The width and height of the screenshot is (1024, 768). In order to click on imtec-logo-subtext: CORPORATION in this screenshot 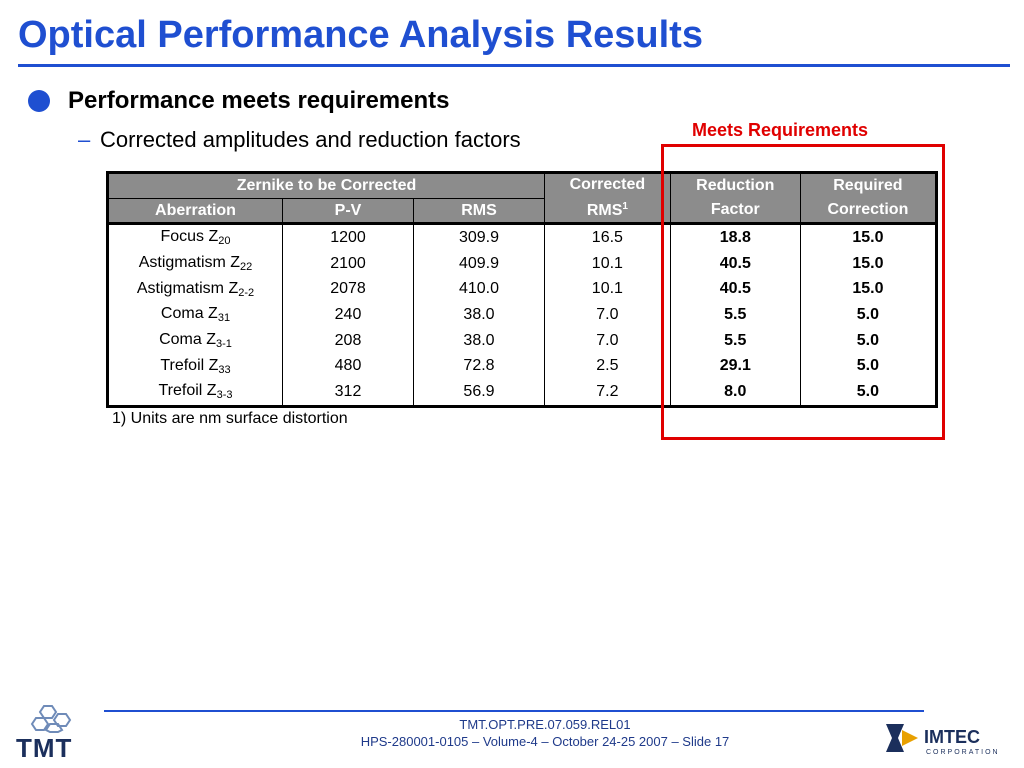, I will do `click(963, 752)`.